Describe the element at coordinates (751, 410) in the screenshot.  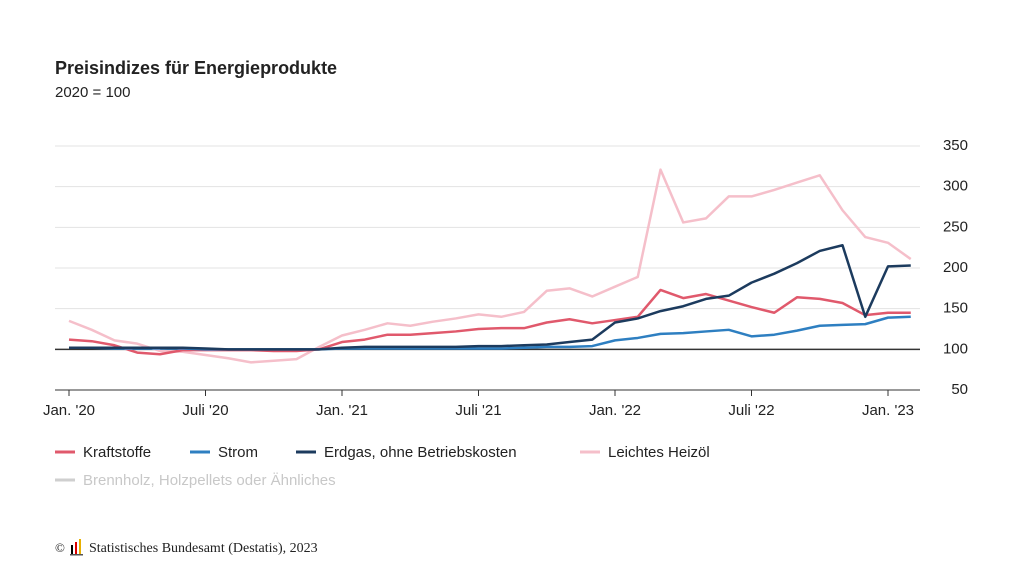
I see `x-tick-label: Juli '22` at that location.